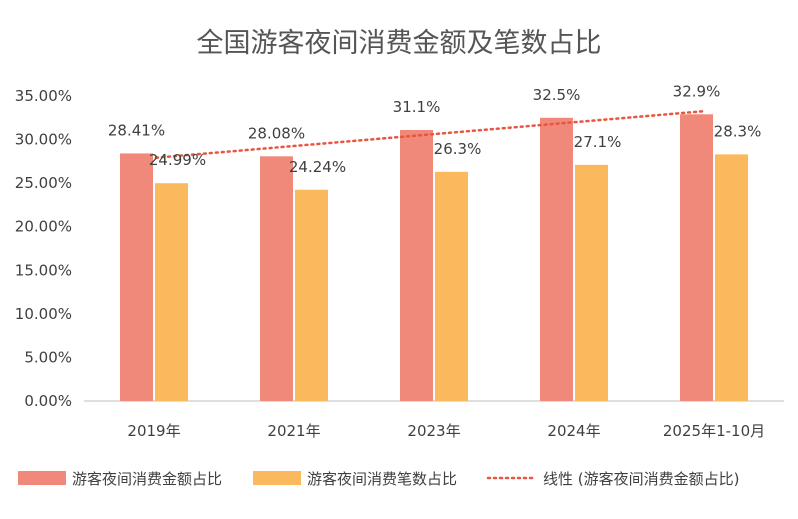 The image size is (798, 519). Describe the element at coordinates (43, 270) in the screenshot. I see `y-tick-label: 15.00%` at that location.